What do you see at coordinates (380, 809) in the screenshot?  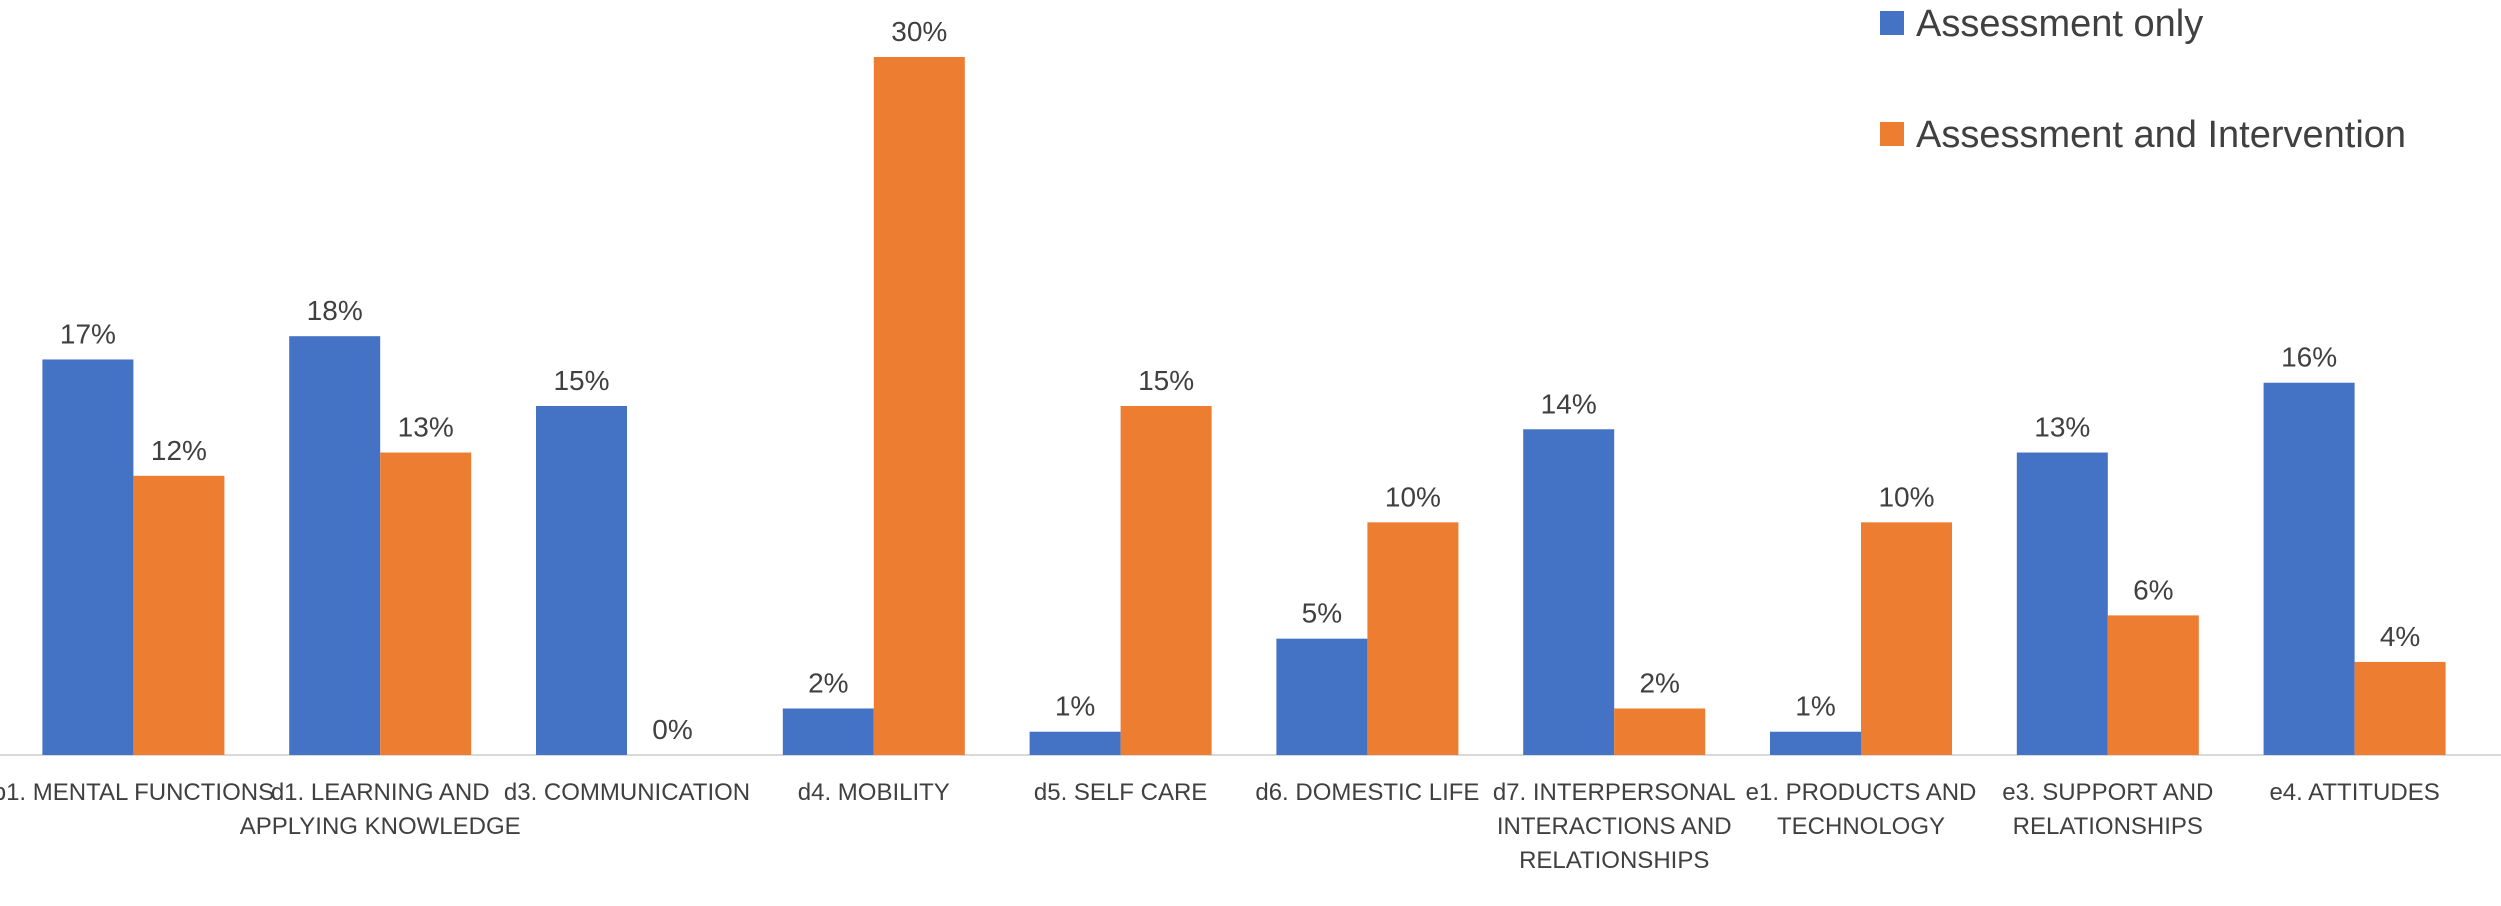 I see `x-tick-label-2: d1. LEARNING AND APPLYING KNOWLEDGE` at bounding box center [380, 809].